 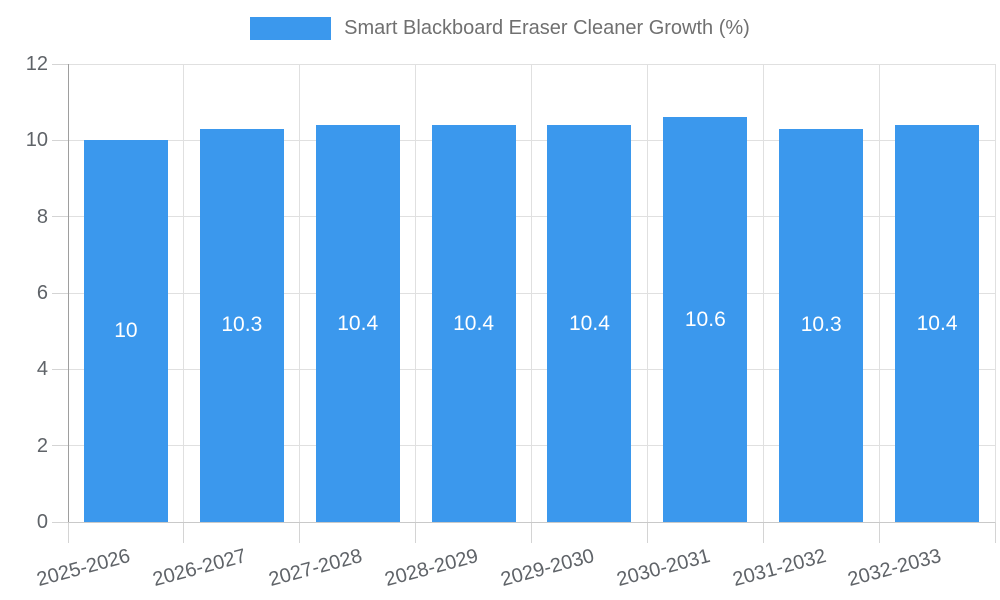 I want to click on x-tick-label: 2025-2026, so click(x=83, y=567).